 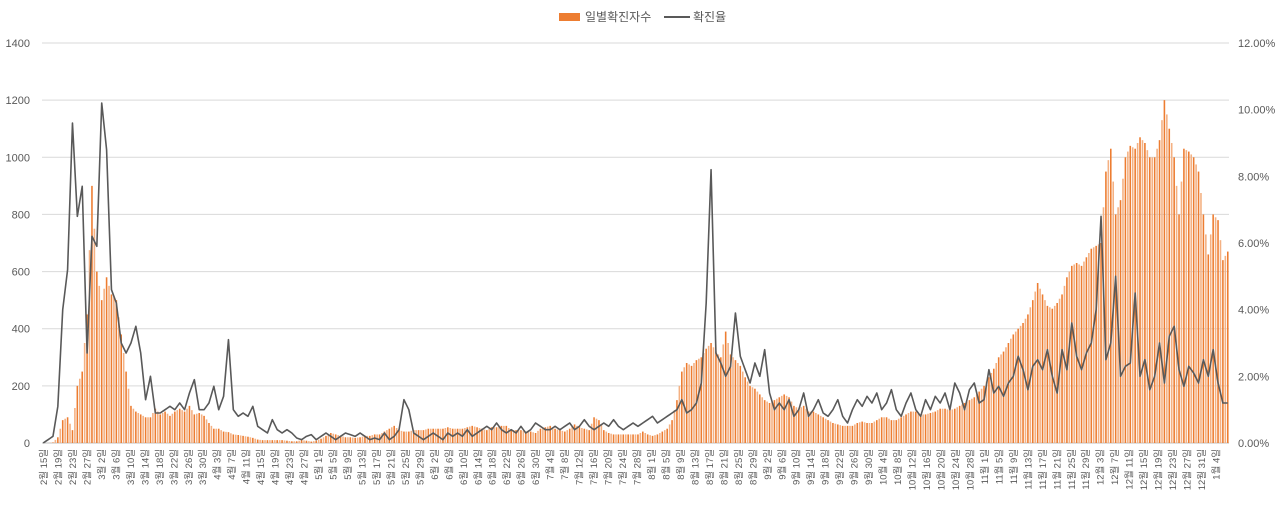 What do you see at coordinates (782, 464) in the screenshot?
I see `x-tick-label: 9월 6일` at bounding box center [782, 464].